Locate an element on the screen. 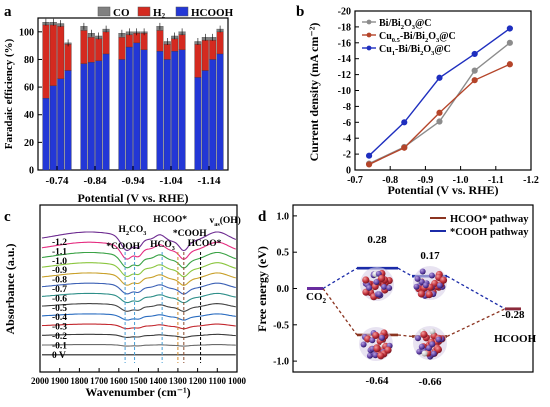  annotation-label: HCOO* is located at coordinates (170, 220).